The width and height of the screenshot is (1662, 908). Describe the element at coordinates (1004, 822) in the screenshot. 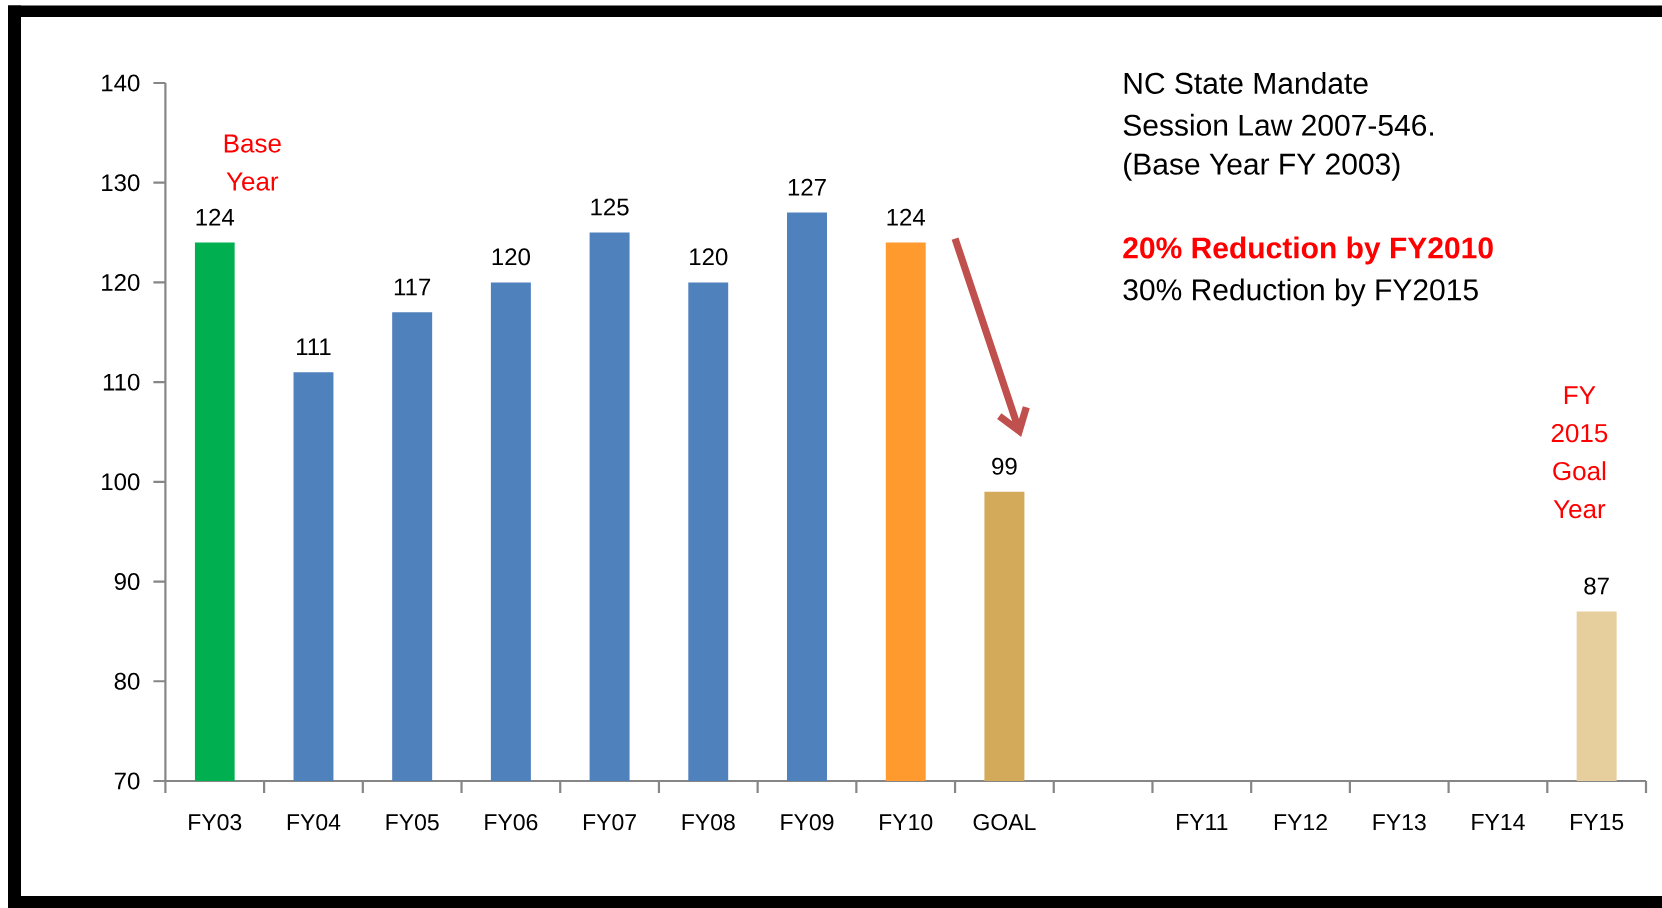

I see `x-tick-label: GOAL` at that location.